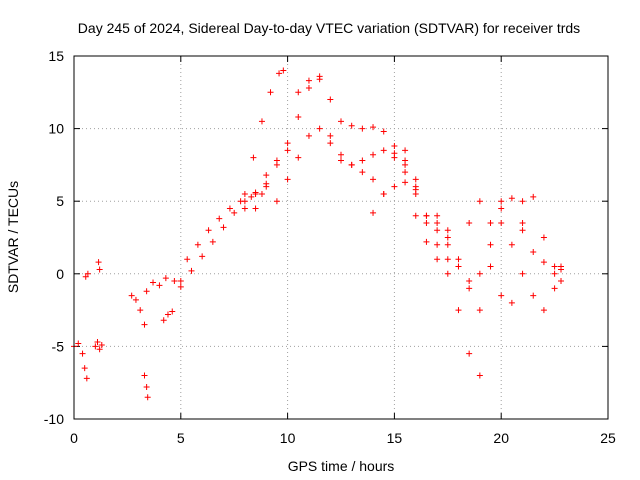 Image resolution: width=640 pixels, height=480 pixels. I want to click on series-arc-late-c, so click(542, 248).